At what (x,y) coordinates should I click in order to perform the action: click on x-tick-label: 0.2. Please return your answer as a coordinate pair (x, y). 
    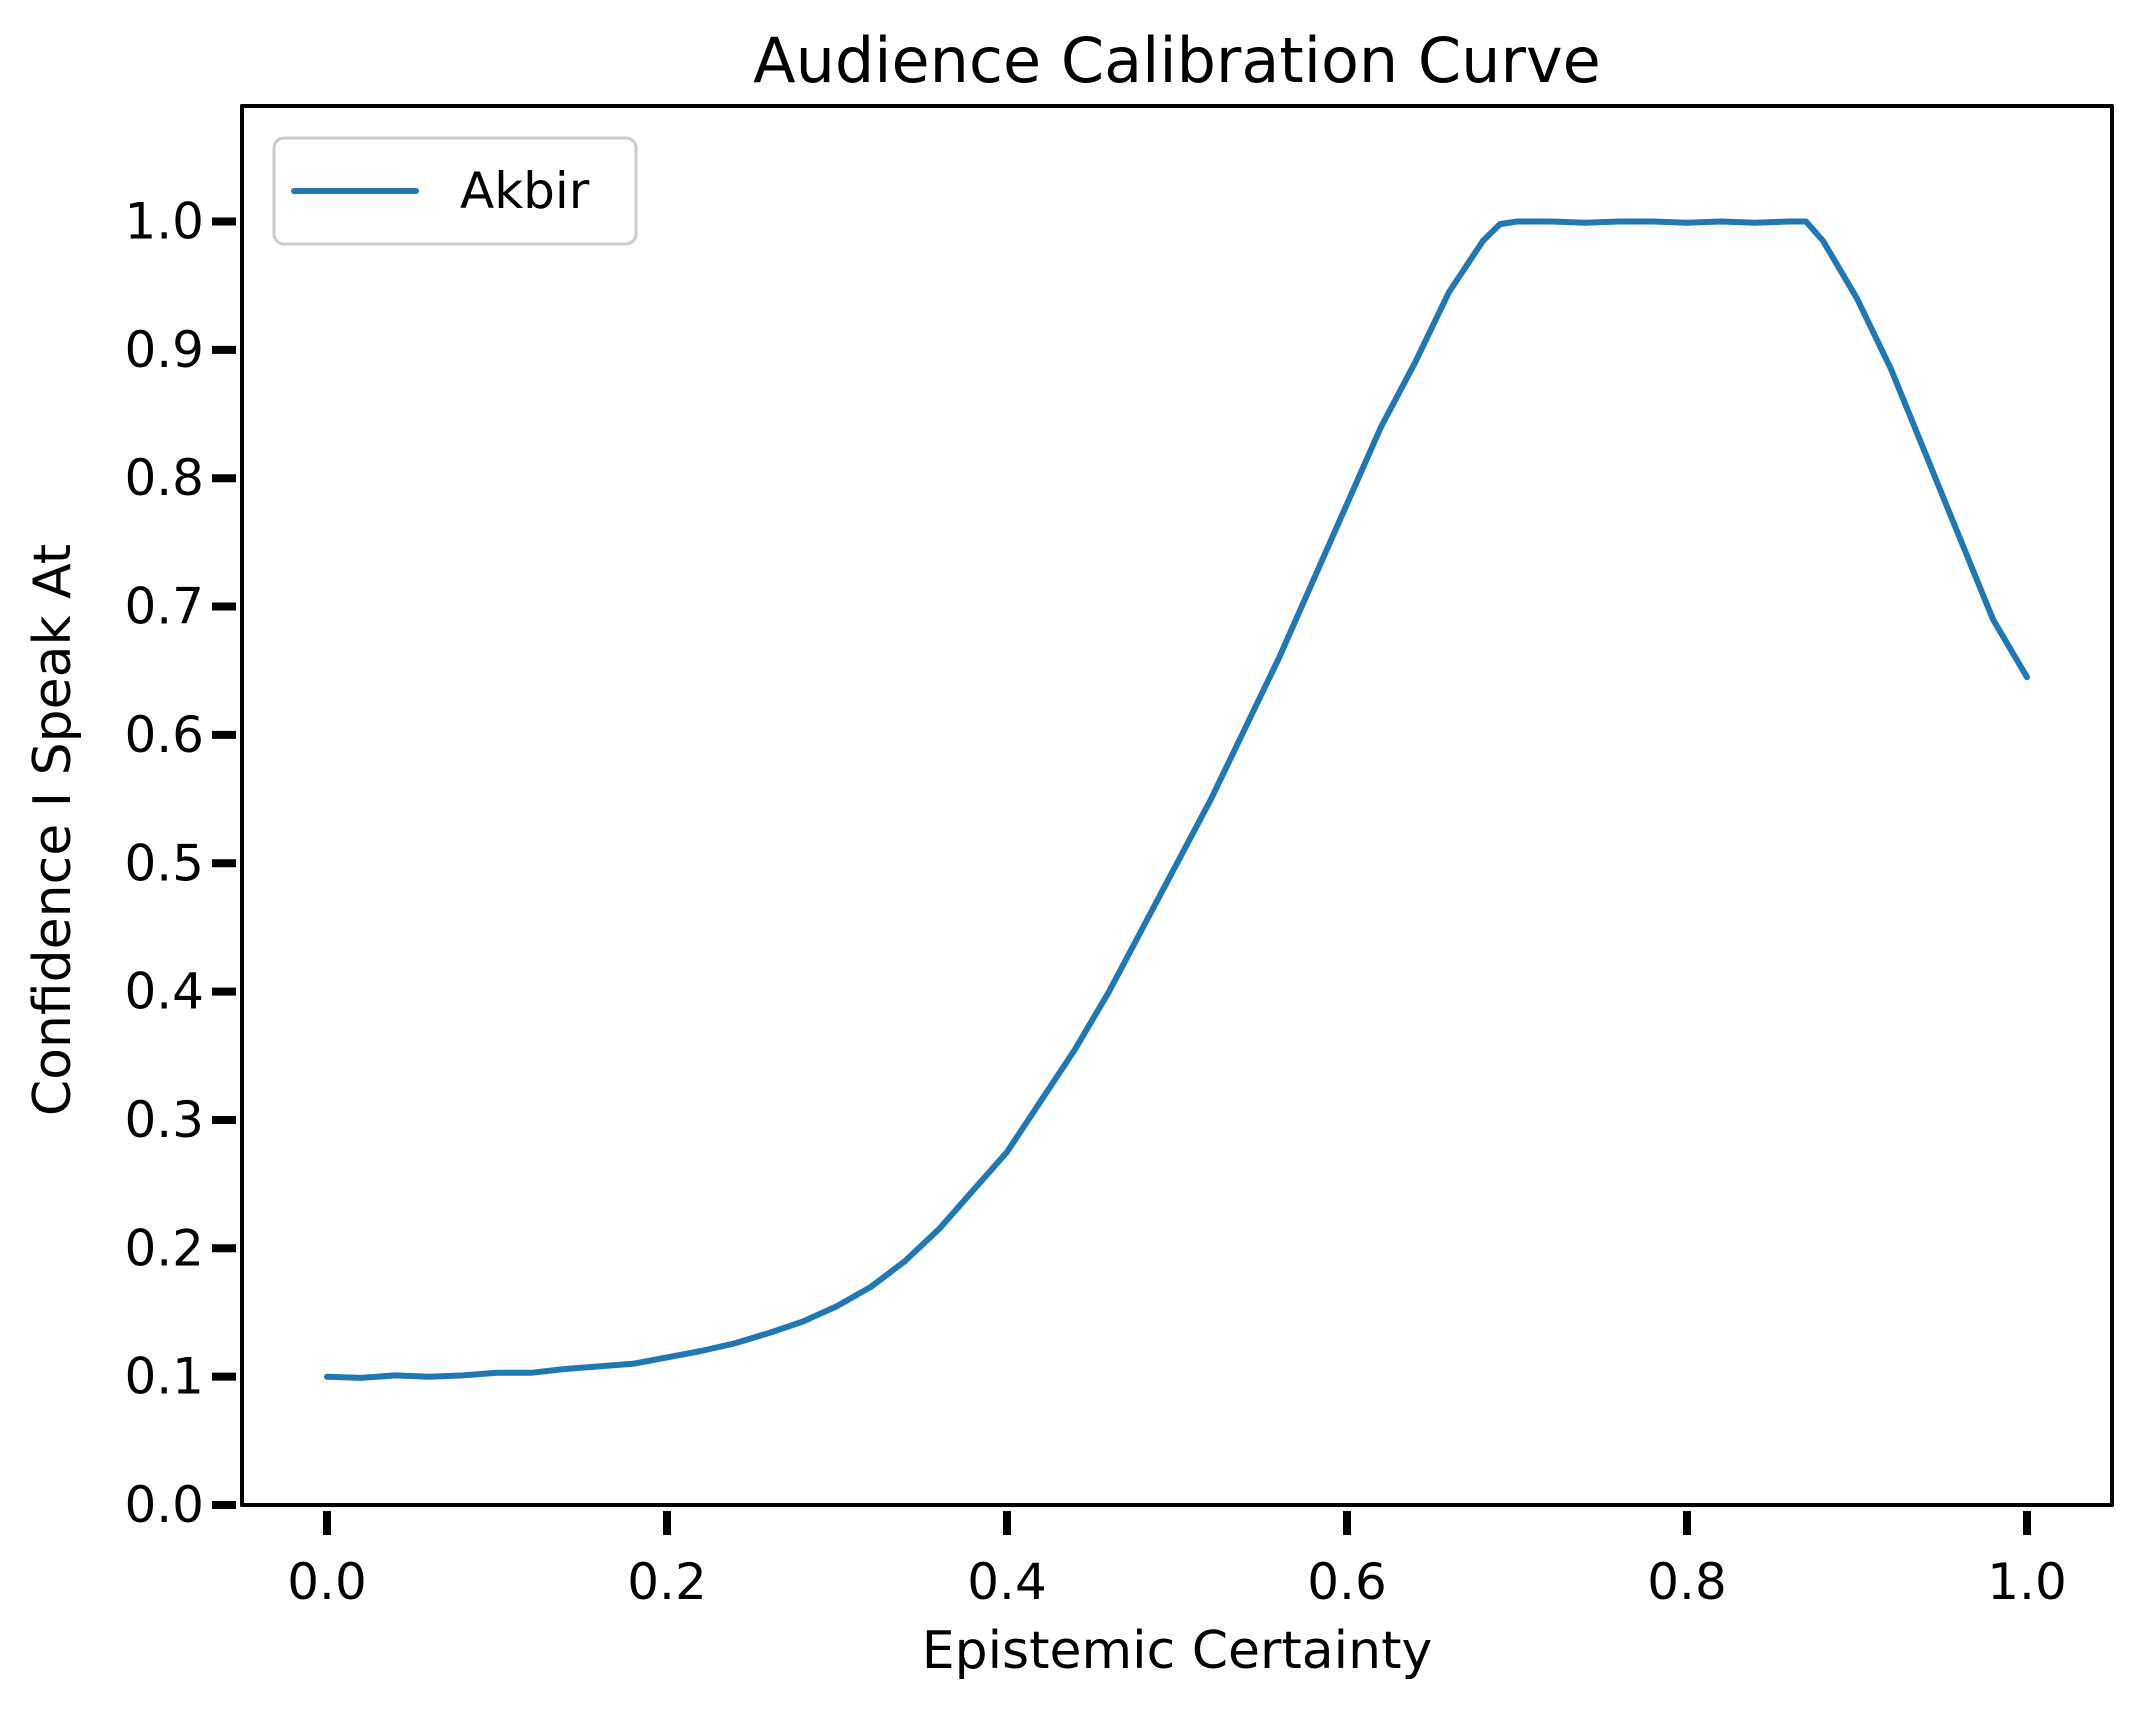
    Looking at the image, I should click on (667, 1582).